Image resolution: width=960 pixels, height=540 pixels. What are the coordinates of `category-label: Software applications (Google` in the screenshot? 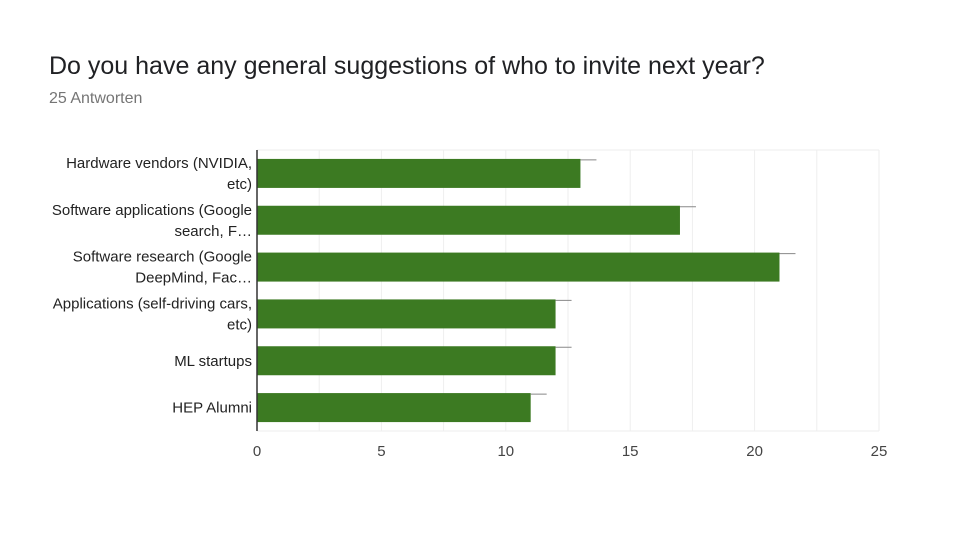 It's located at (152, 210).